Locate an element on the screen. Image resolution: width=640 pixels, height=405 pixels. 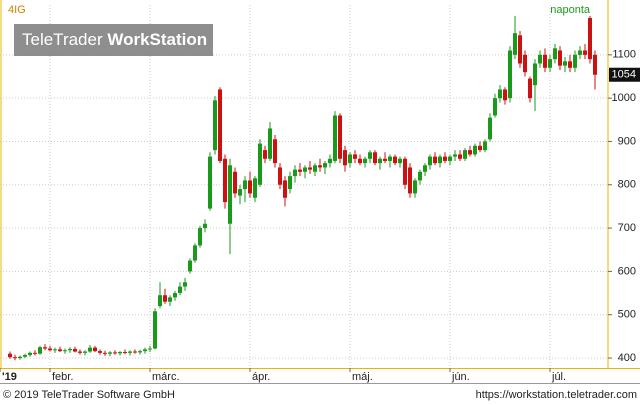
y-tick-label: 600 is located at coordinates (627, 271).